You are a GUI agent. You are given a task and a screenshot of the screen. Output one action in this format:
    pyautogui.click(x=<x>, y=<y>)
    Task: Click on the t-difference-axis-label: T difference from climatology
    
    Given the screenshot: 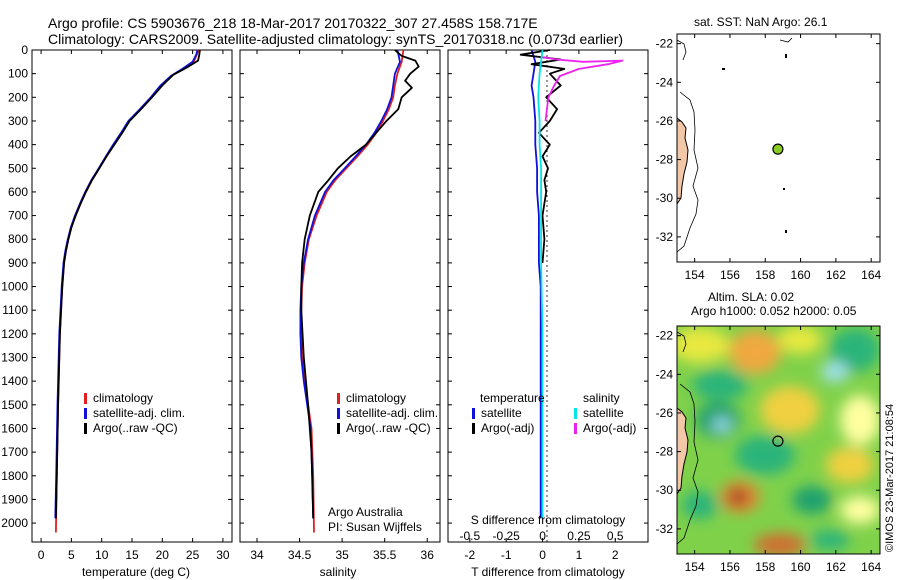 What is the action you would take?
    pyautogui.click(x=548, y=572)
    